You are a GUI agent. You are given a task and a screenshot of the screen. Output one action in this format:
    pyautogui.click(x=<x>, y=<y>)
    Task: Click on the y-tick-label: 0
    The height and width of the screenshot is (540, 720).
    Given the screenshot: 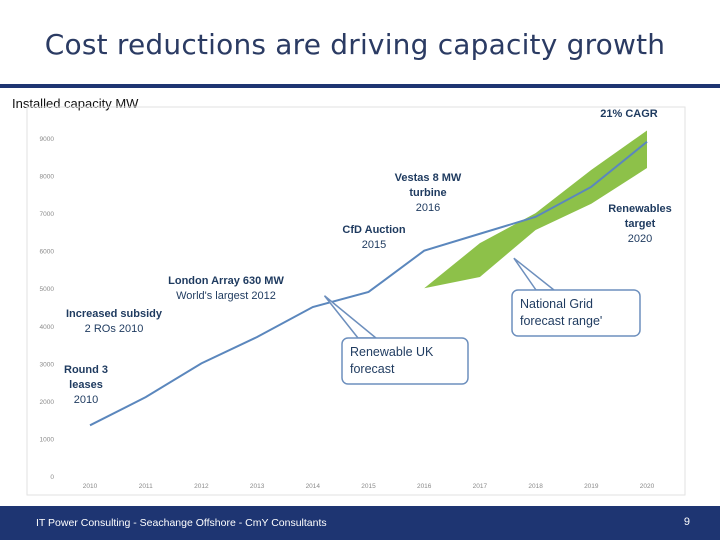 What is the action you would take?
    pyautogui.click(x=52, y=477)
    